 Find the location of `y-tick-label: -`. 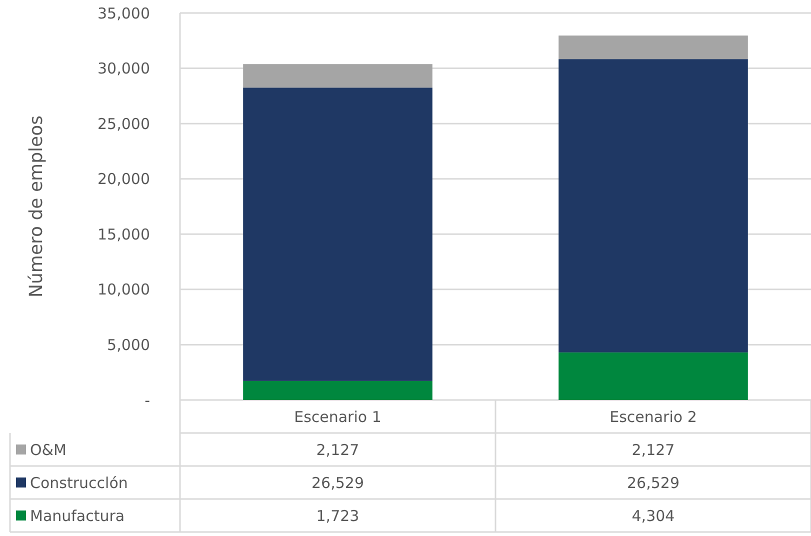

y-tick-label: - is located at coordinates (147, 400).